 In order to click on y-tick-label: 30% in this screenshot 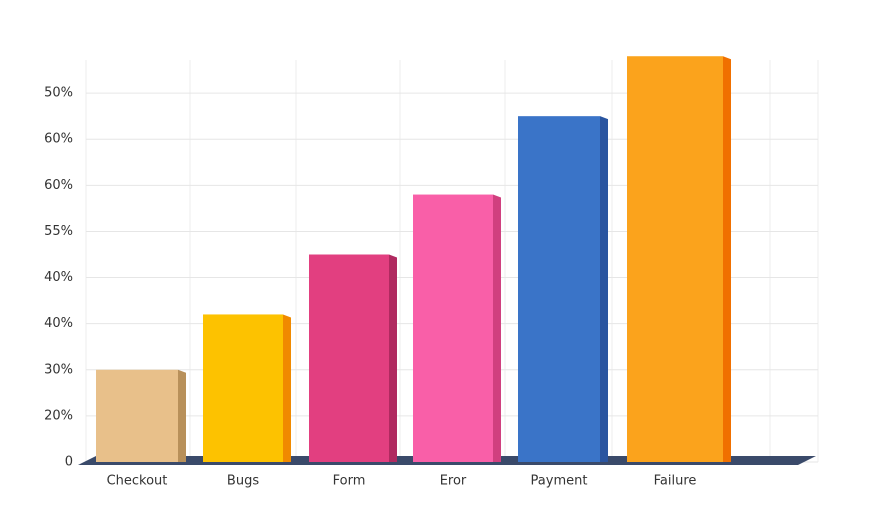, I will do `click(58, 369)`.